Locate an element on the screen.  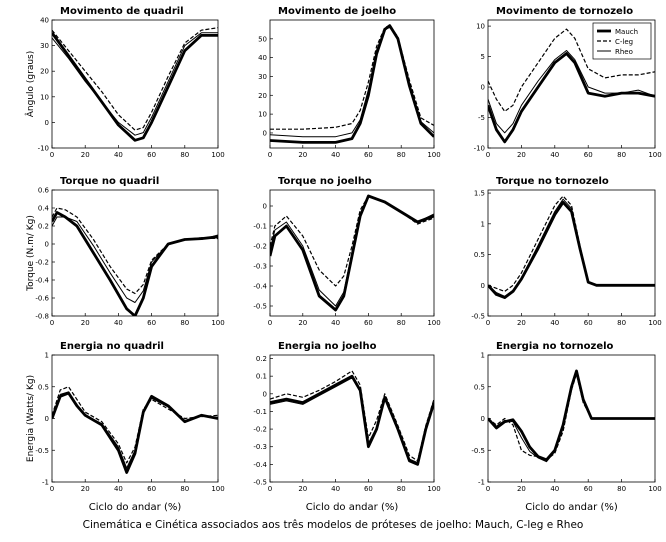
y-tick-label: -10 is located at coordinates (479, 149).